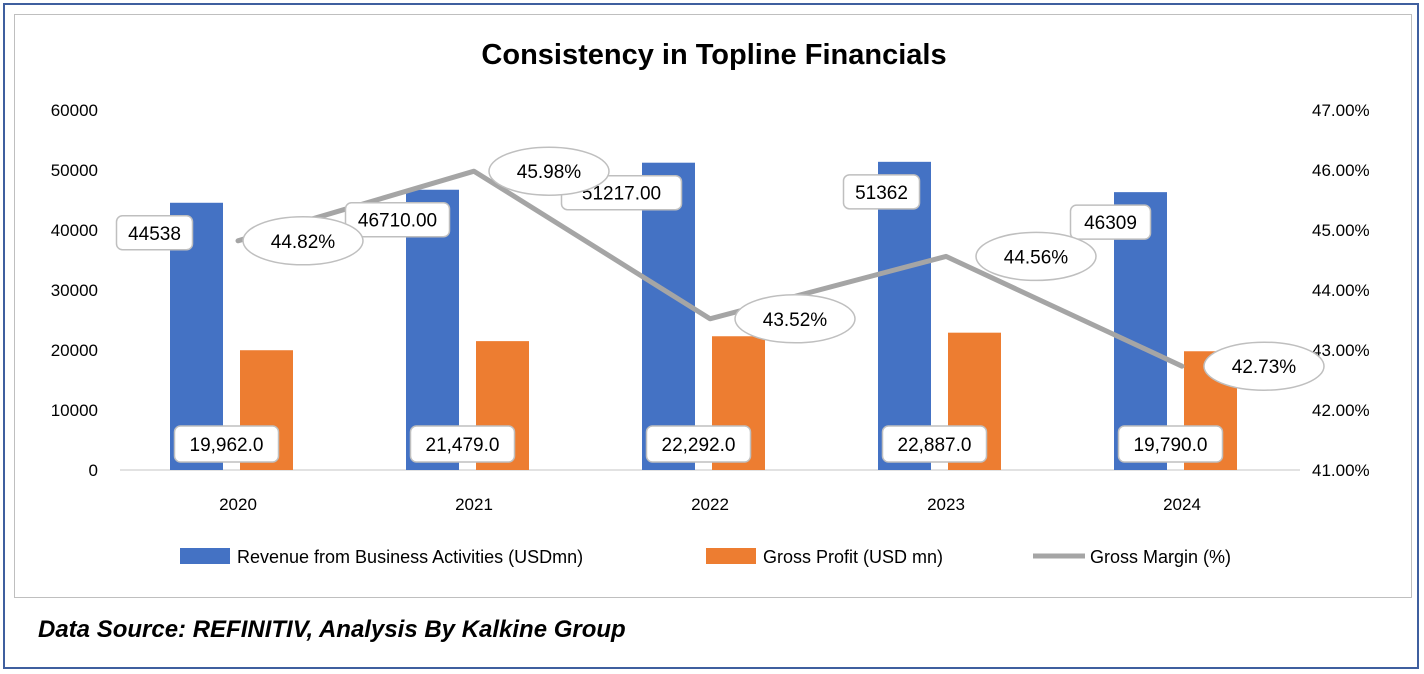 Image resolution: width=1424 pixels, height=674 pixels. What do you see at coordinates (74, 410) in the screenshot?
I see `y-left-tick-label: 10000` at bounding box center [74, 410].